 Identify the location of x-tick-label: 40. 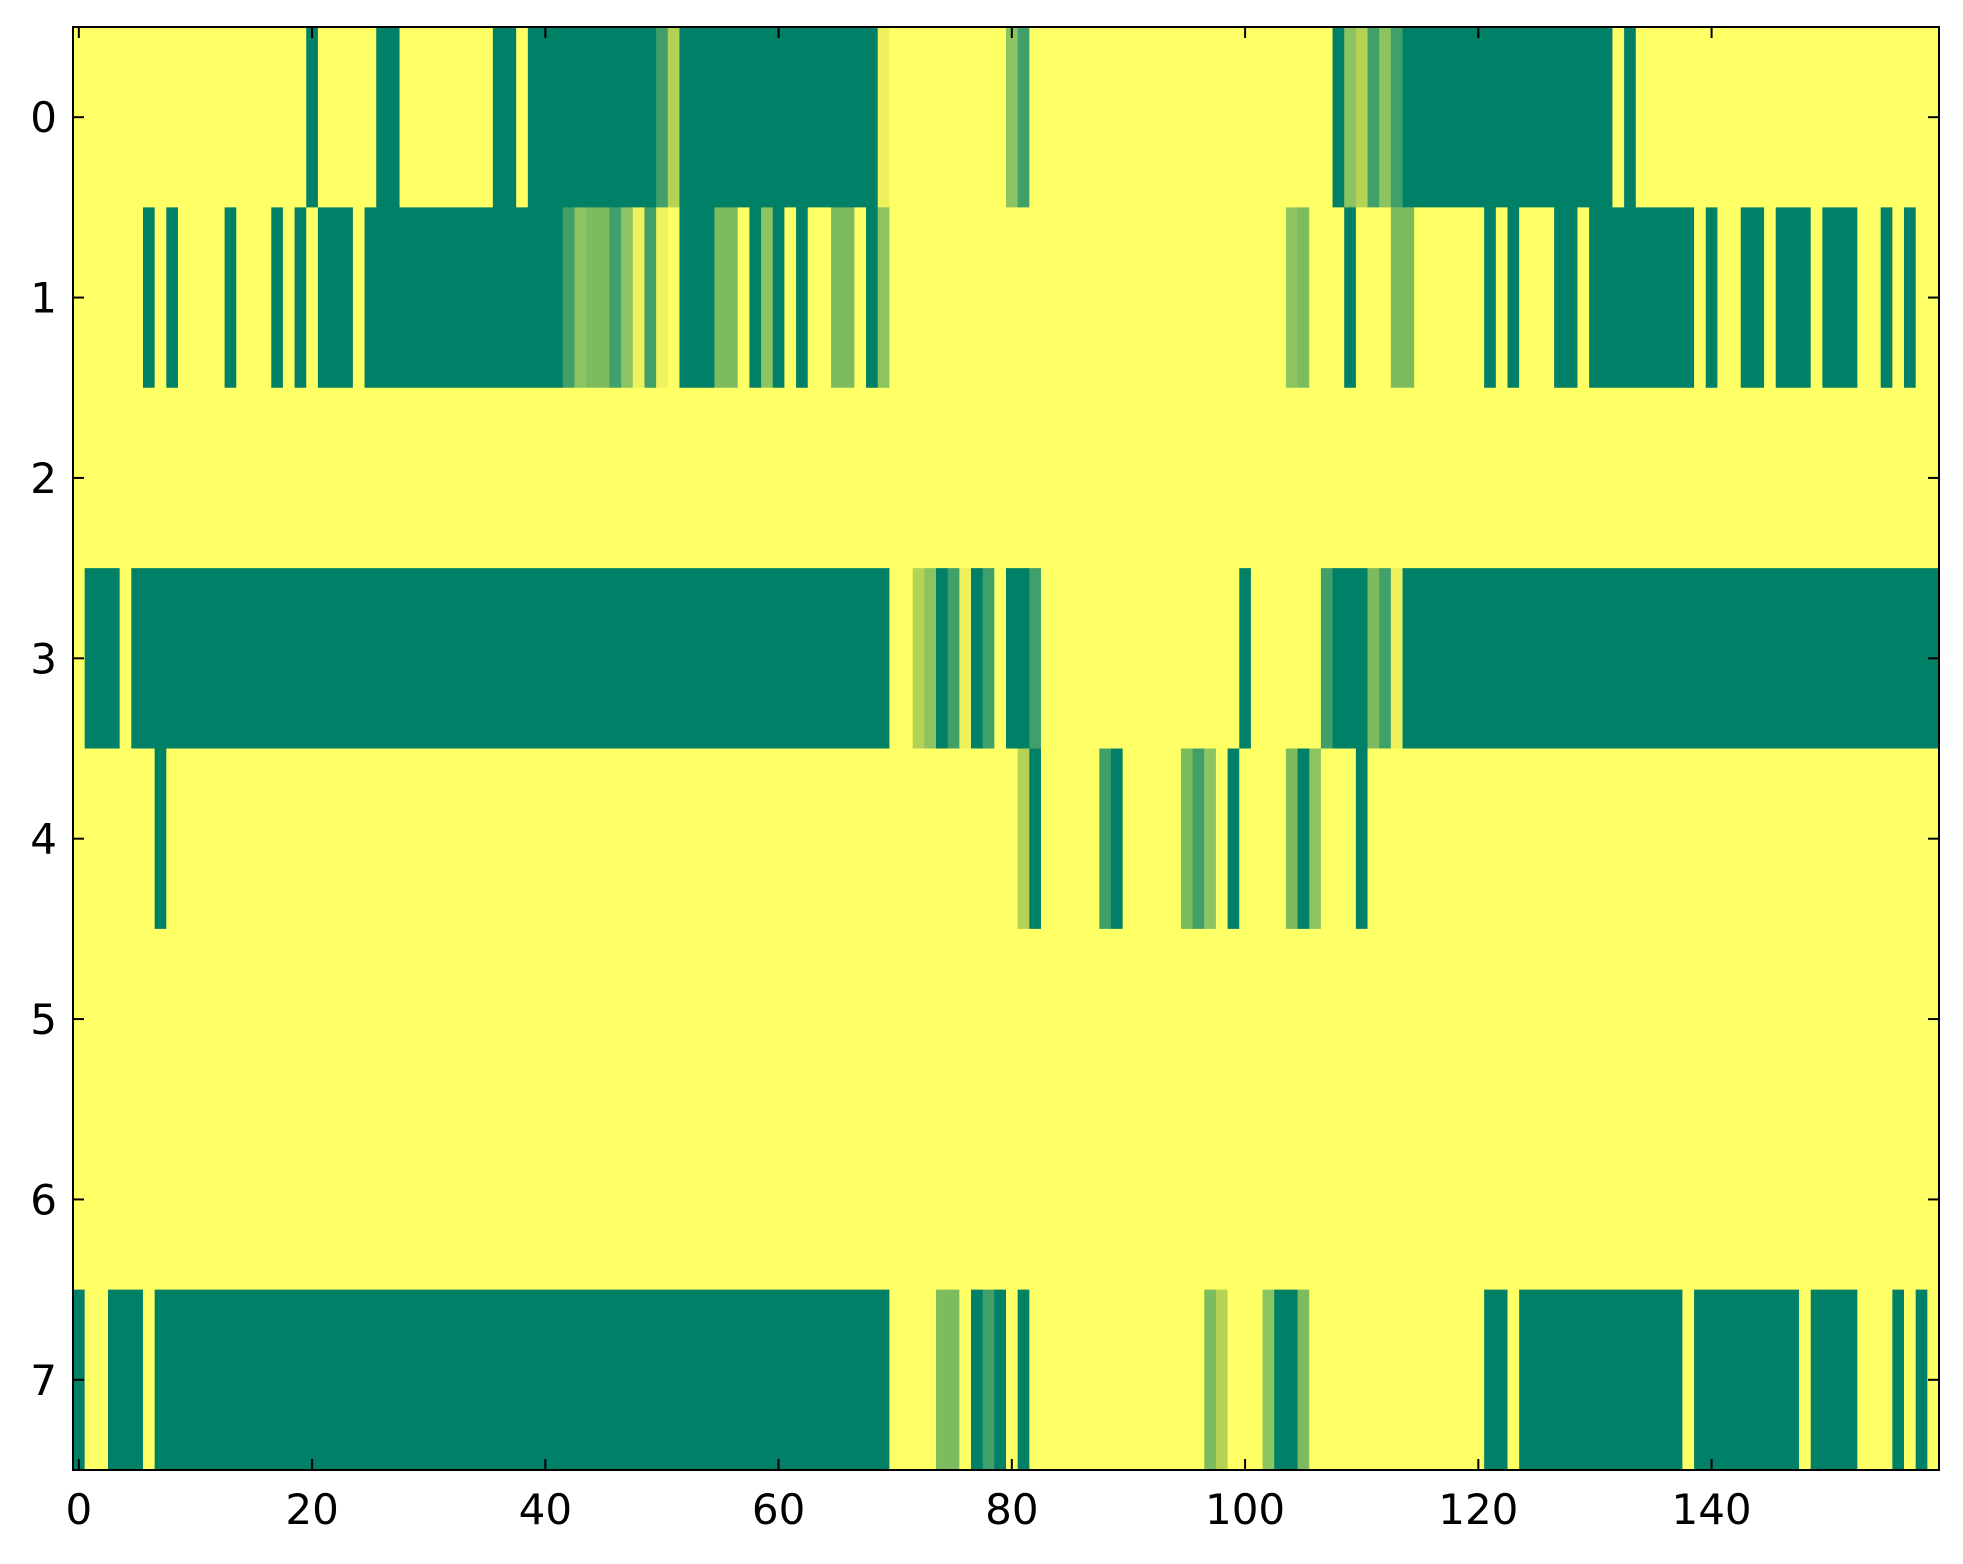
(545, 1509).